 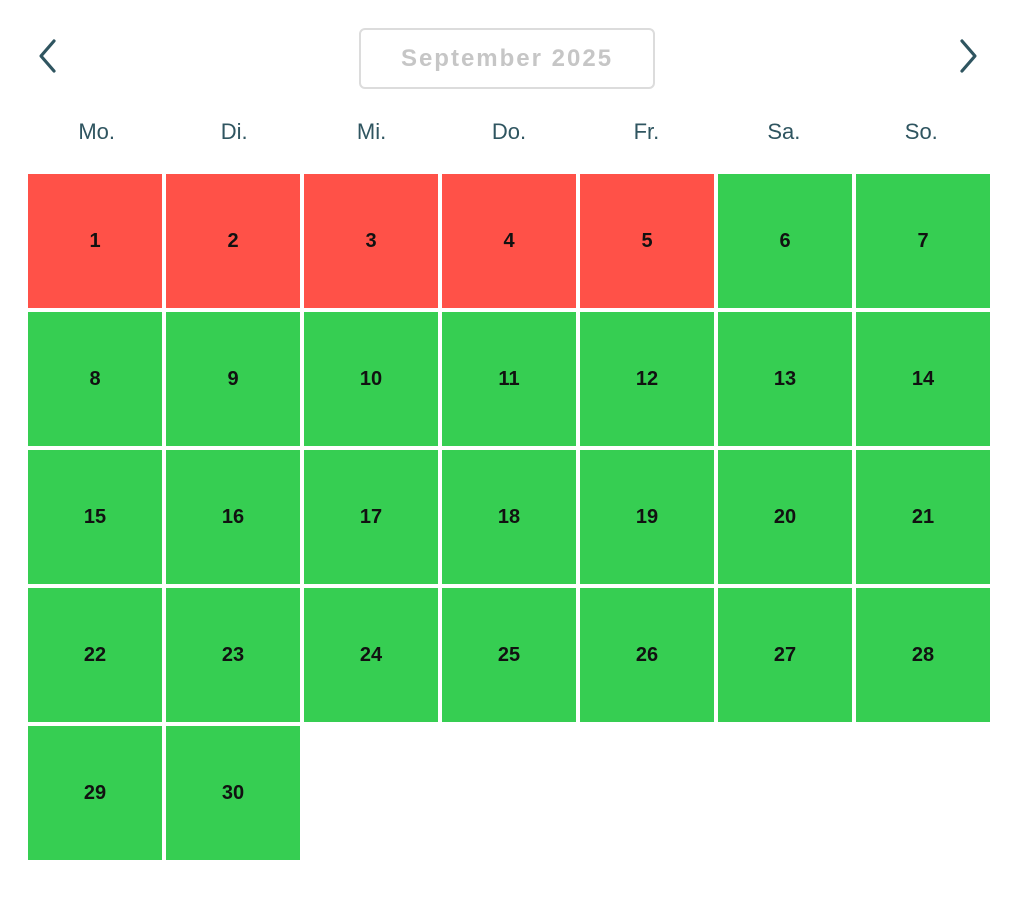 I want to click on day-cell: 6, so click(x=785, y=241).